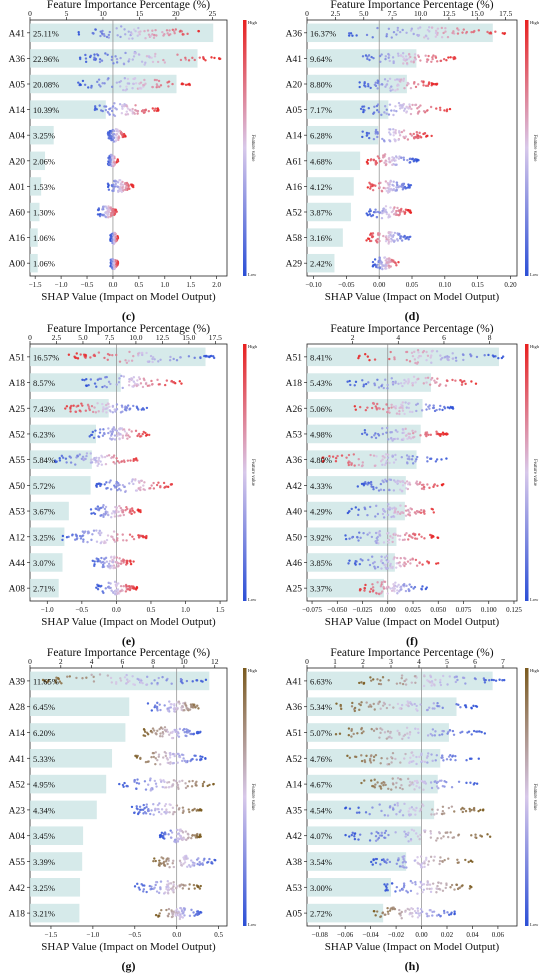 The height and width of the screenshot is (977, 550). What do you see at coordinates (44, 836) in the screenshot?
I see `importance-value-label: 3.45%` at bounding box center [44, 836].